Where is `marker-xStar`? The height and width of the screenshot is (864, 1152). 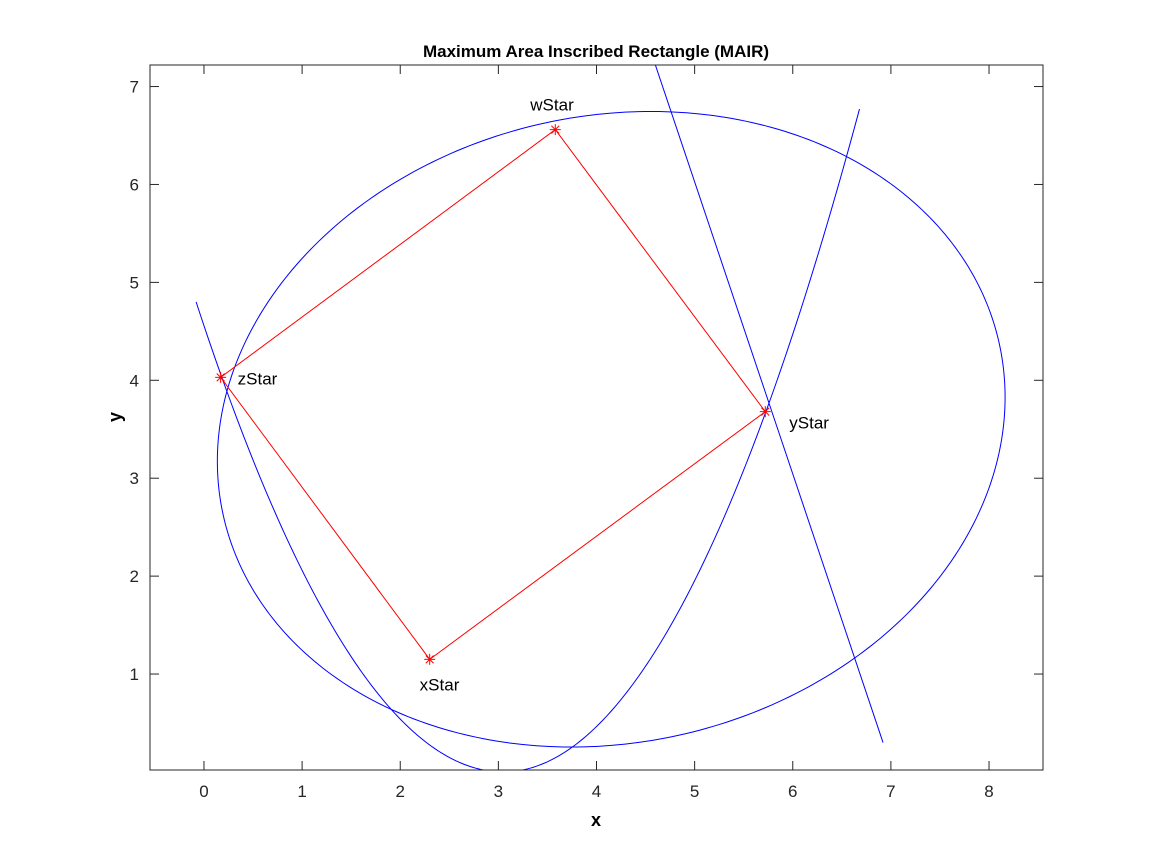
marker-xStar is located at coordinates (429, 659).